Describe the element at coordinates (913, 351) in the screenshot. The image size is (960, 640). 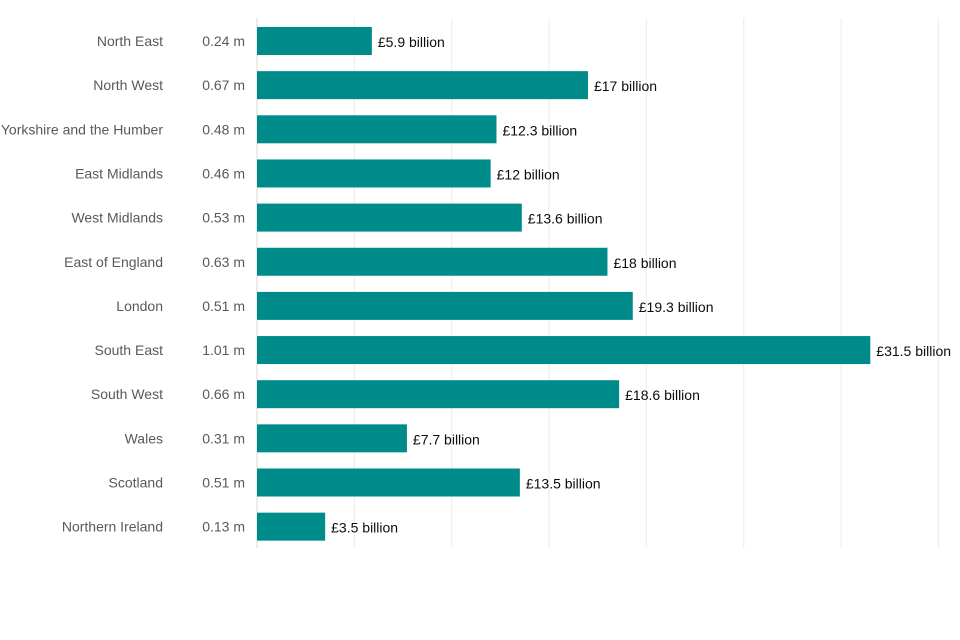
I see `value-label: £31.5 billion` at that location.